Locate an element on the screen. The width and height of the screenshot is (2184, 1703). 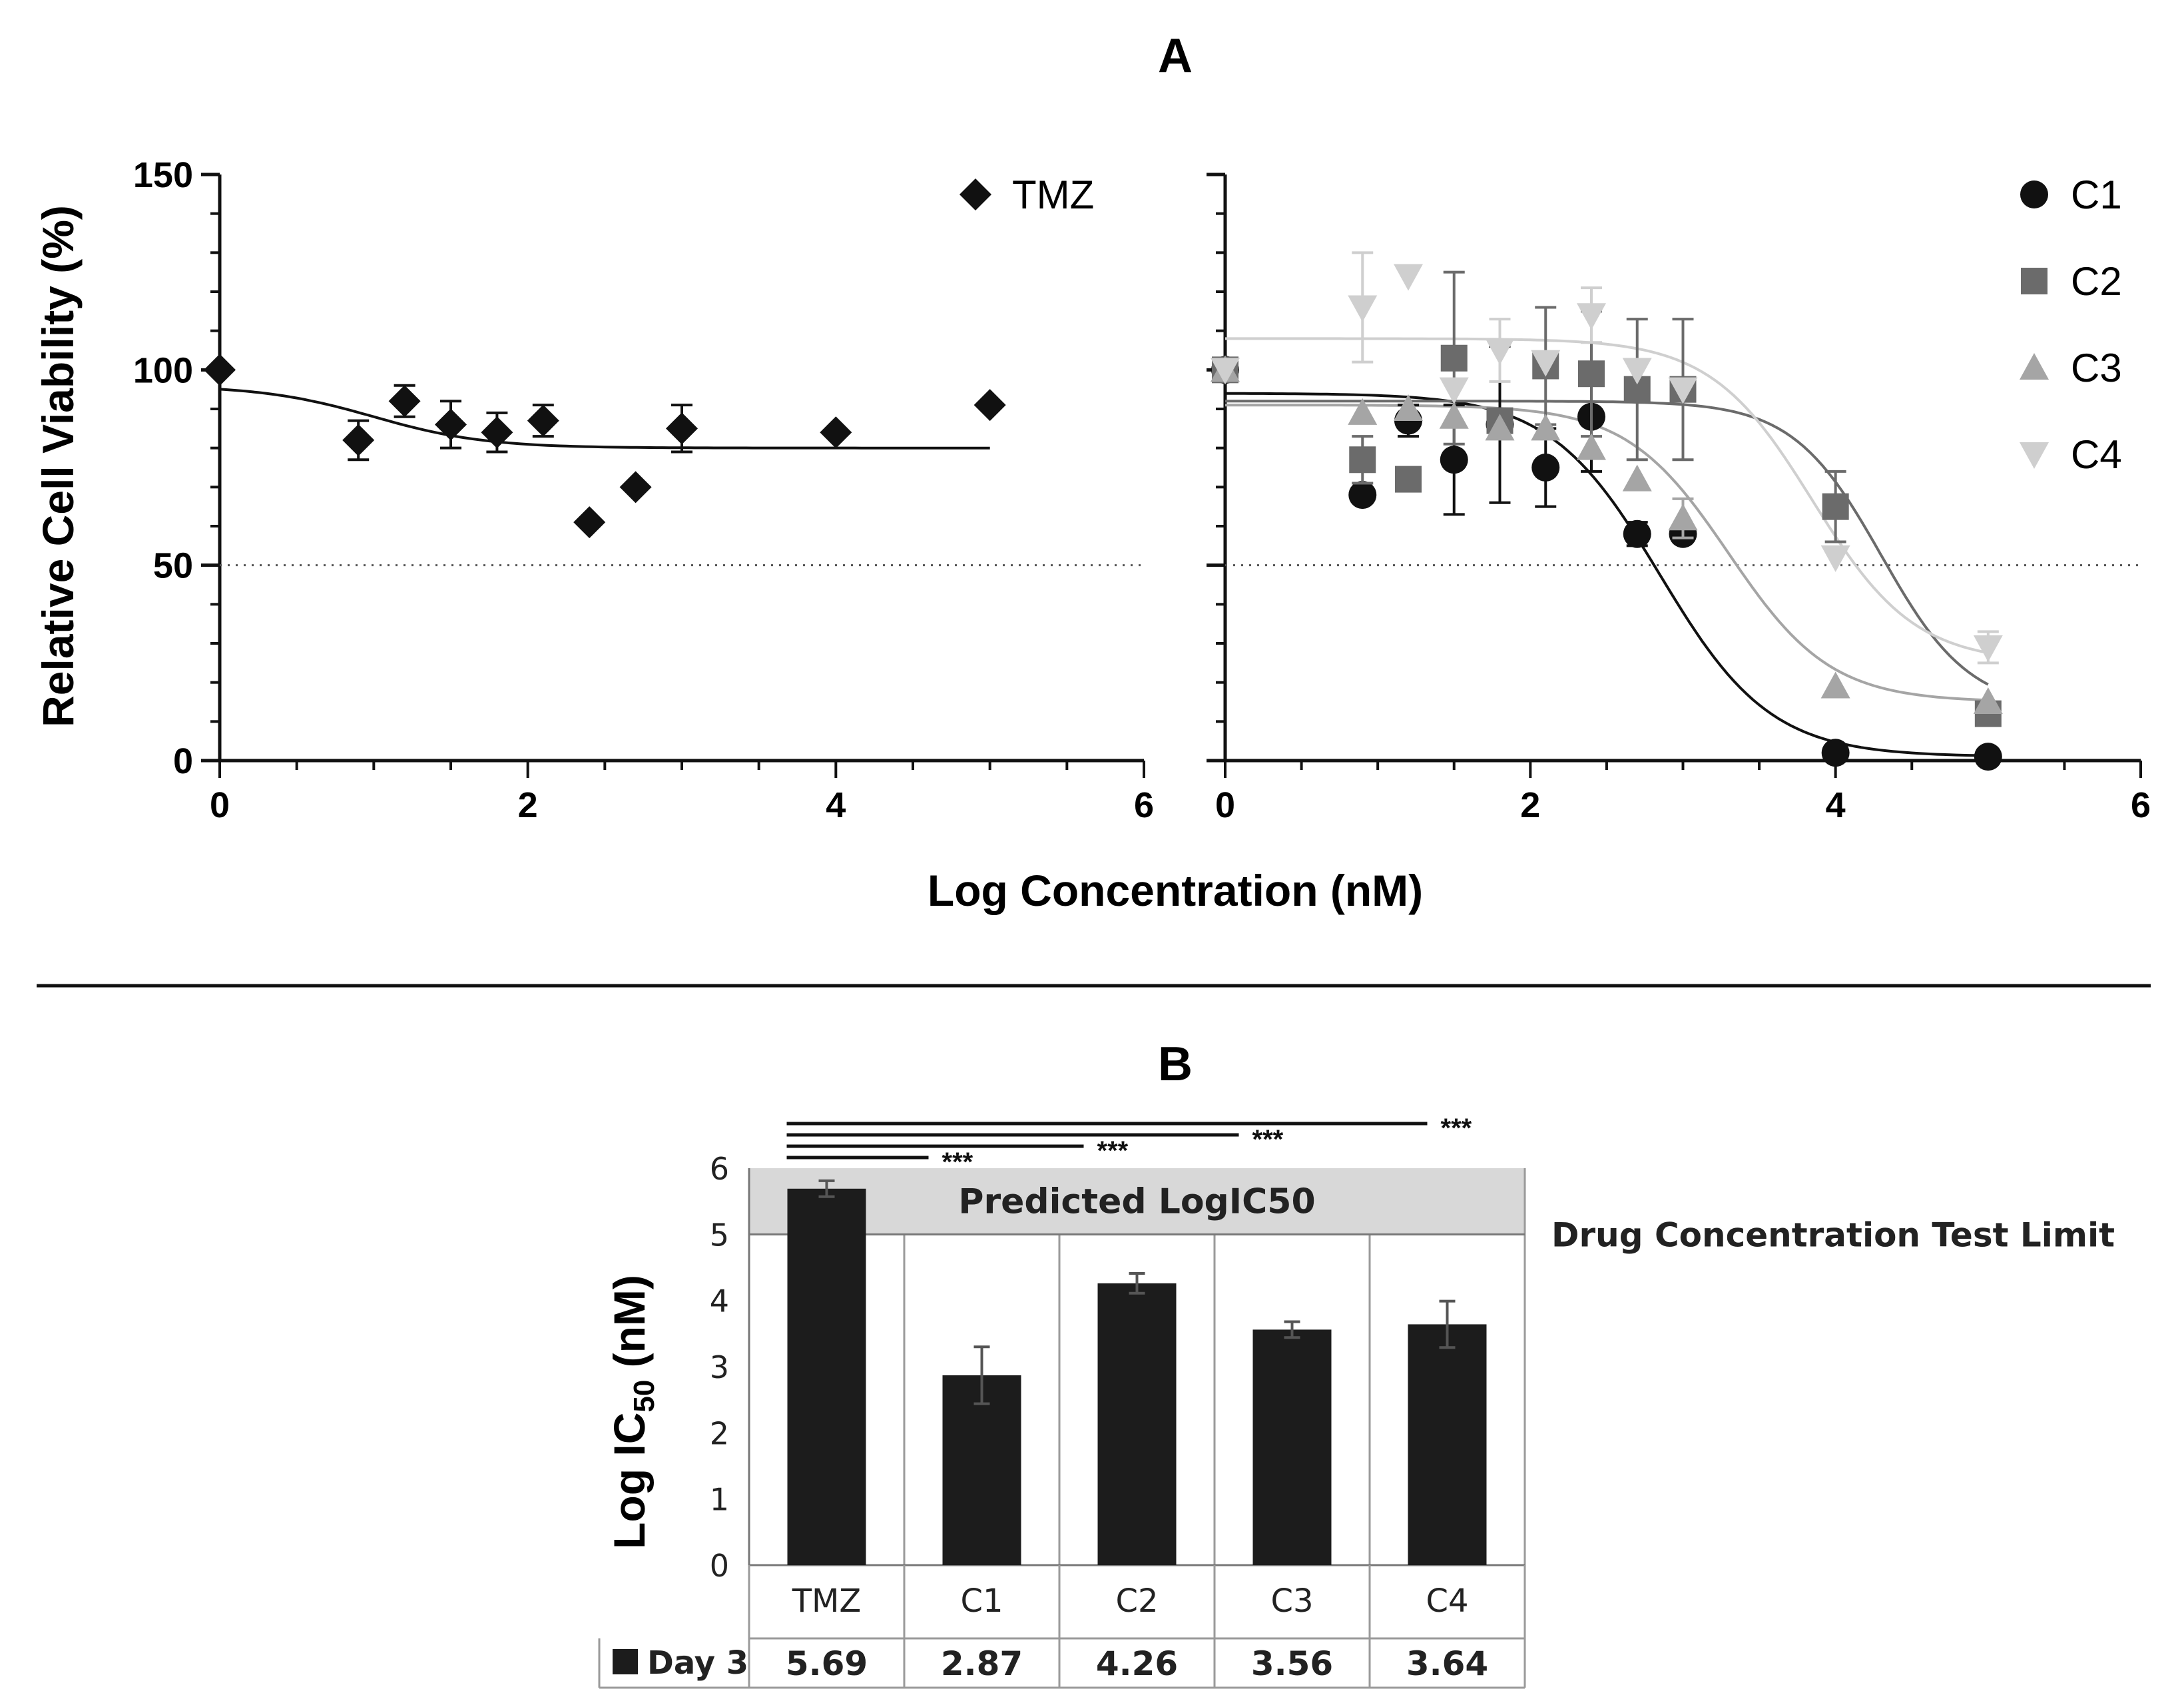
table-value-c3: 3.56 is located at coordinates (1292, 1663).